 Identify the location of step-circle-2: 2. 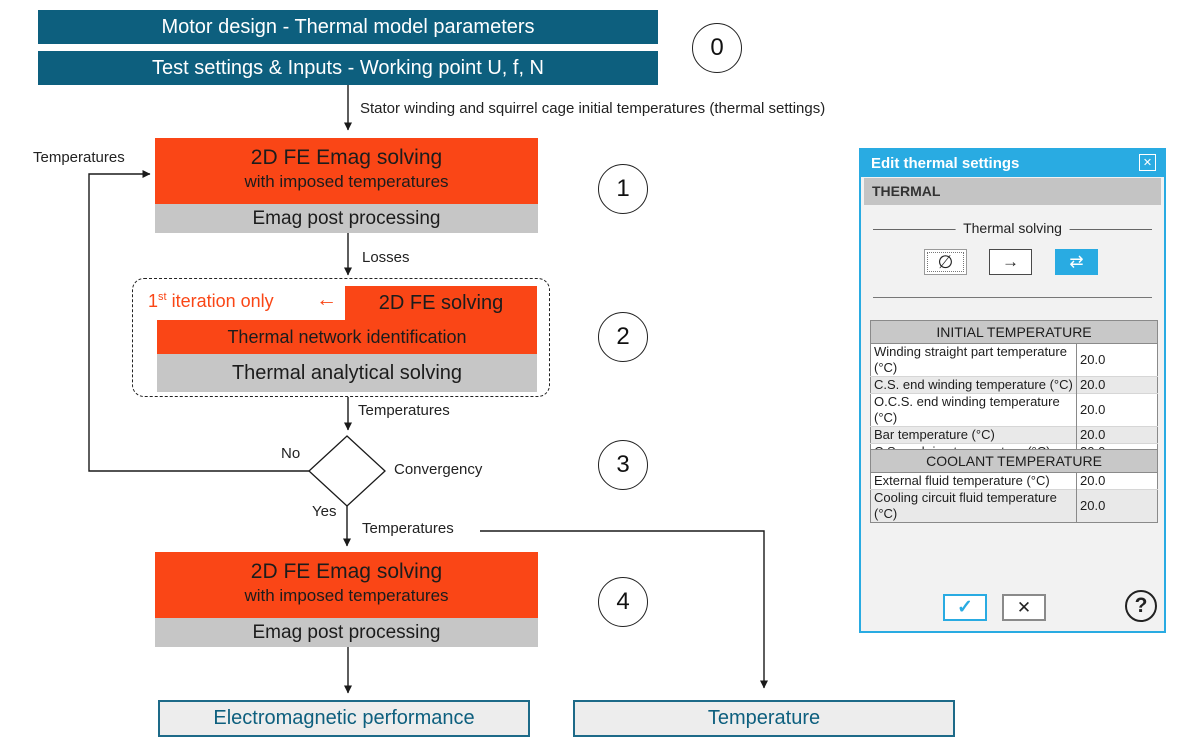
(623, 337).